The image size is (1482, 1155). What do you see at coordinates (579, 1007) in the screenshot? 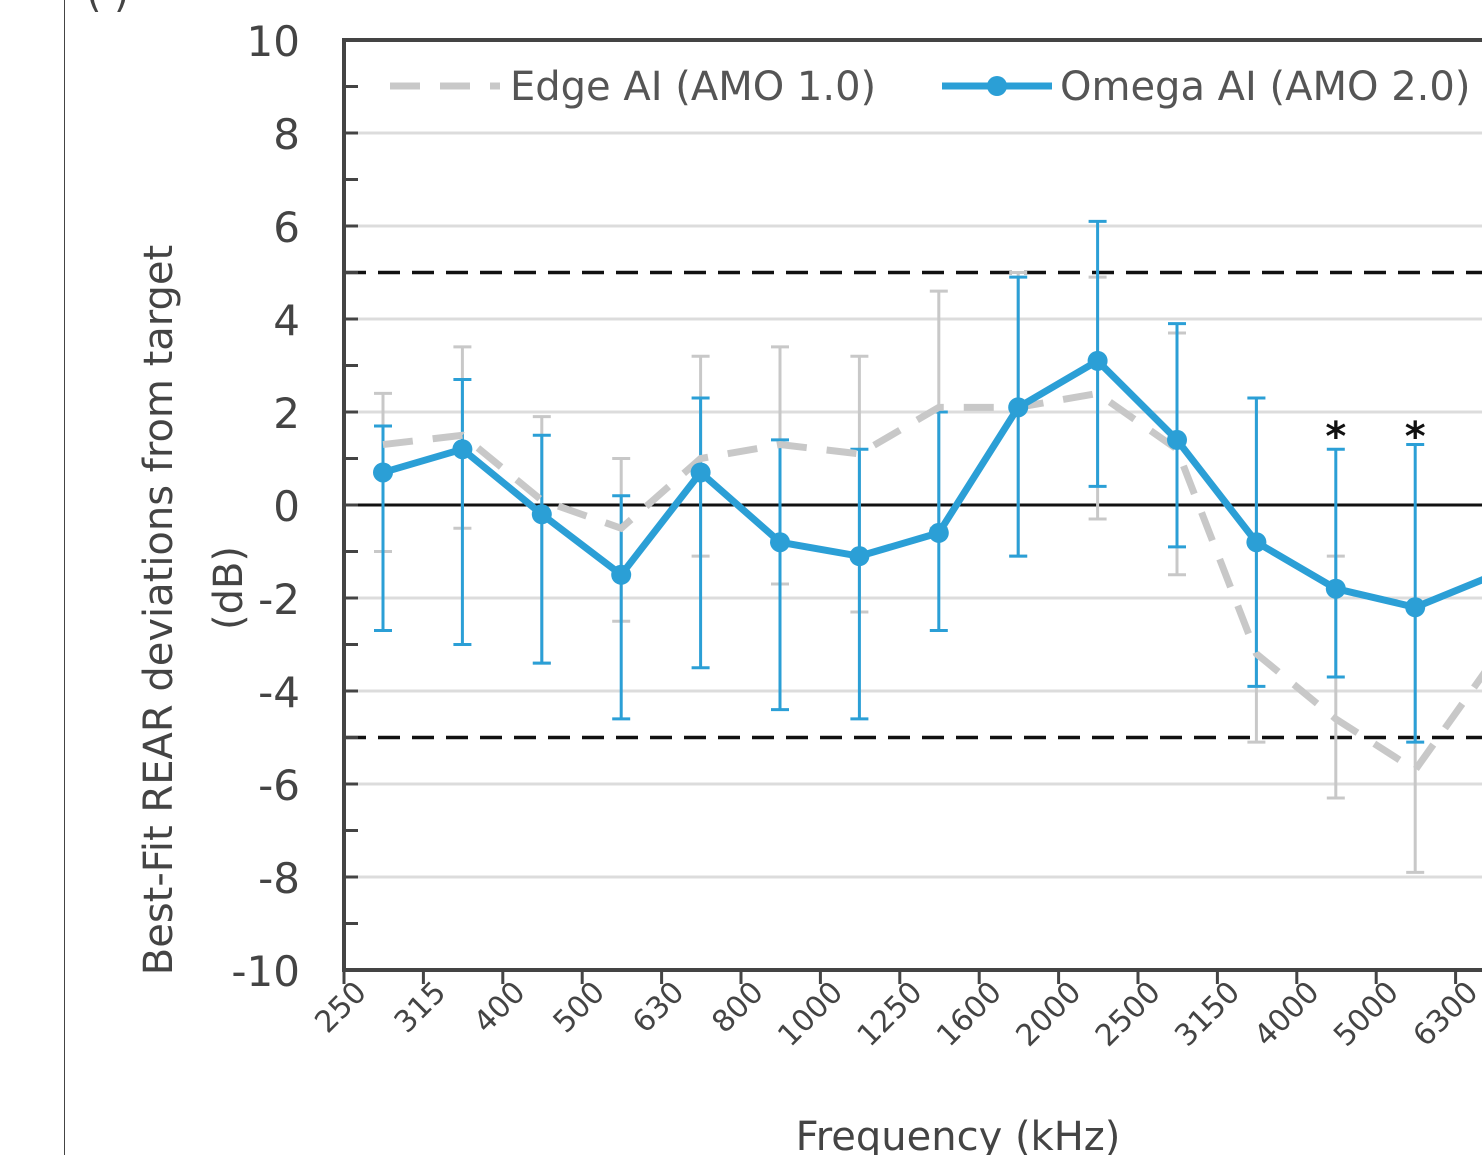
I see `x-tick-label: 500` at bounding box center [579, 1007].